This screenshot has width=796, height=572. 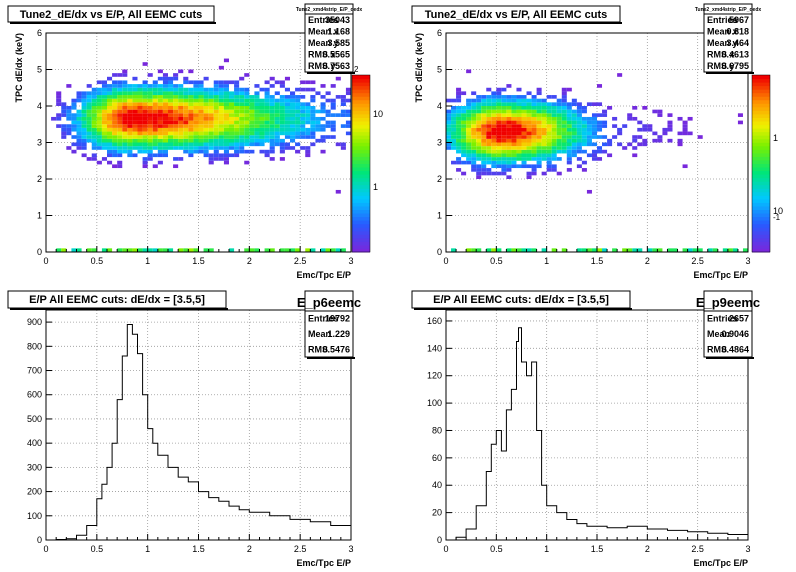 What do you see at coordinates (718, 334) in the screenshot?
I see `stats-label: Mean` at bounding box center [718, 334].